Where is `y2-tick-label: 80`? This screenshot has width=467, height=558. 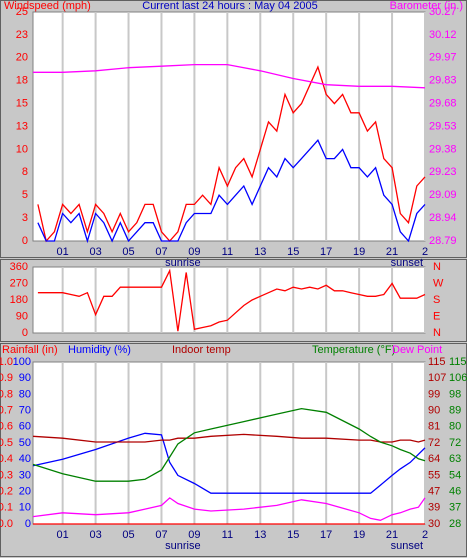
y2-tick-label: 80 is located at coordinates (25, 394).